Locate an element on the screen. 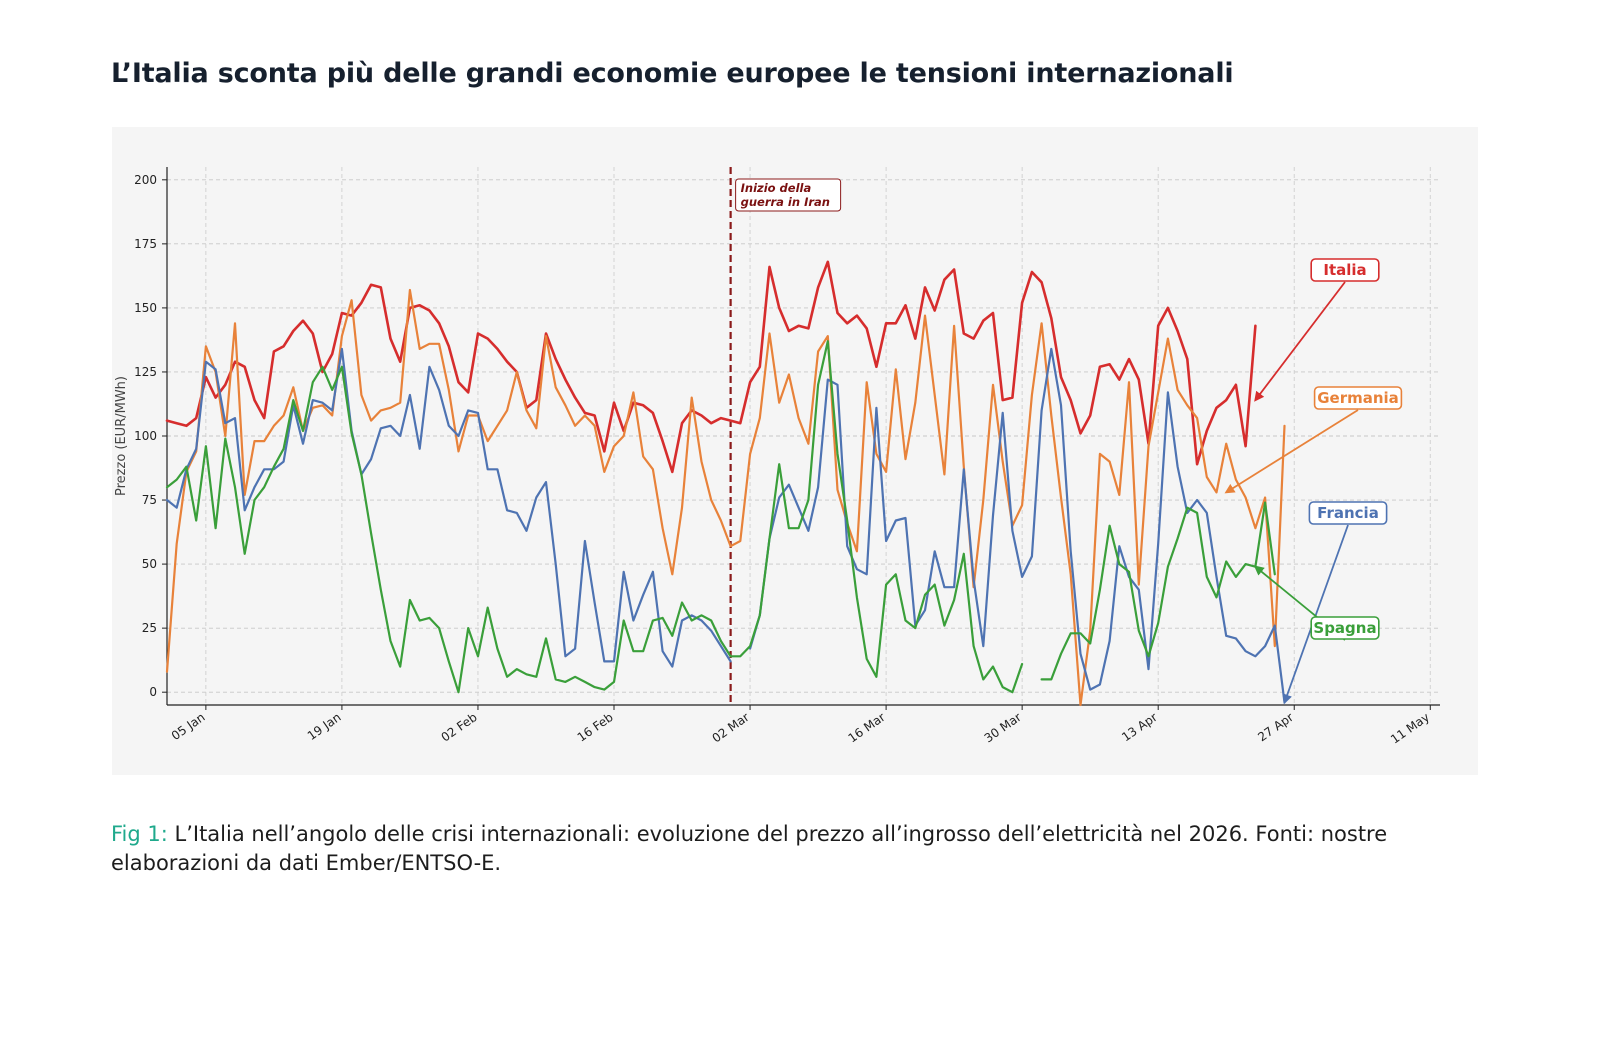  x-tick-label: 11 May is located at coordinates (1410, 728).